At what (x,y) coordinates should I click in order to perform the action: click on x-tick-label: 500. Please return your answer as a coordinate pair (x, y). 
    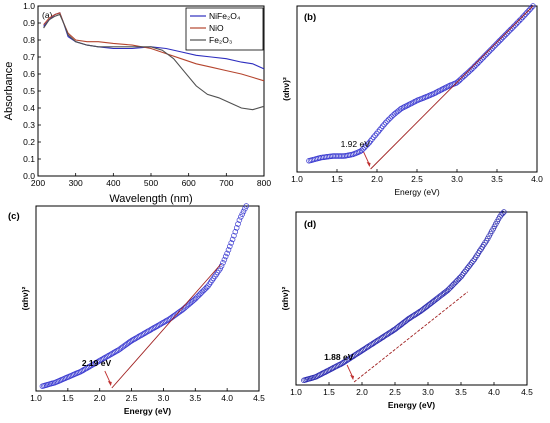
    Looking at the image, I should click on (151, 183).